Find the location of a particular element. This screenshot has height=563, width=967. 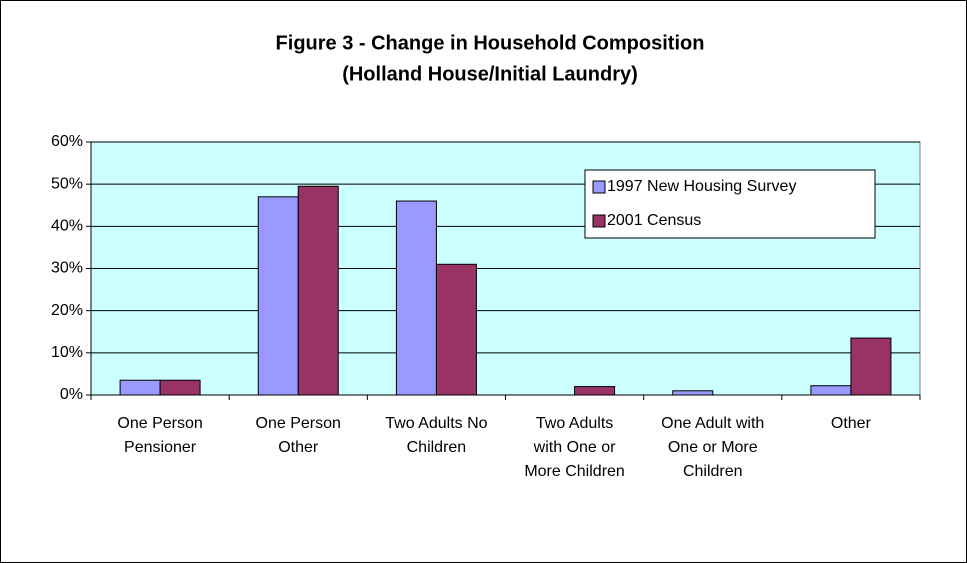

y-tick-label: 0% is located at coordinates (71, 394).